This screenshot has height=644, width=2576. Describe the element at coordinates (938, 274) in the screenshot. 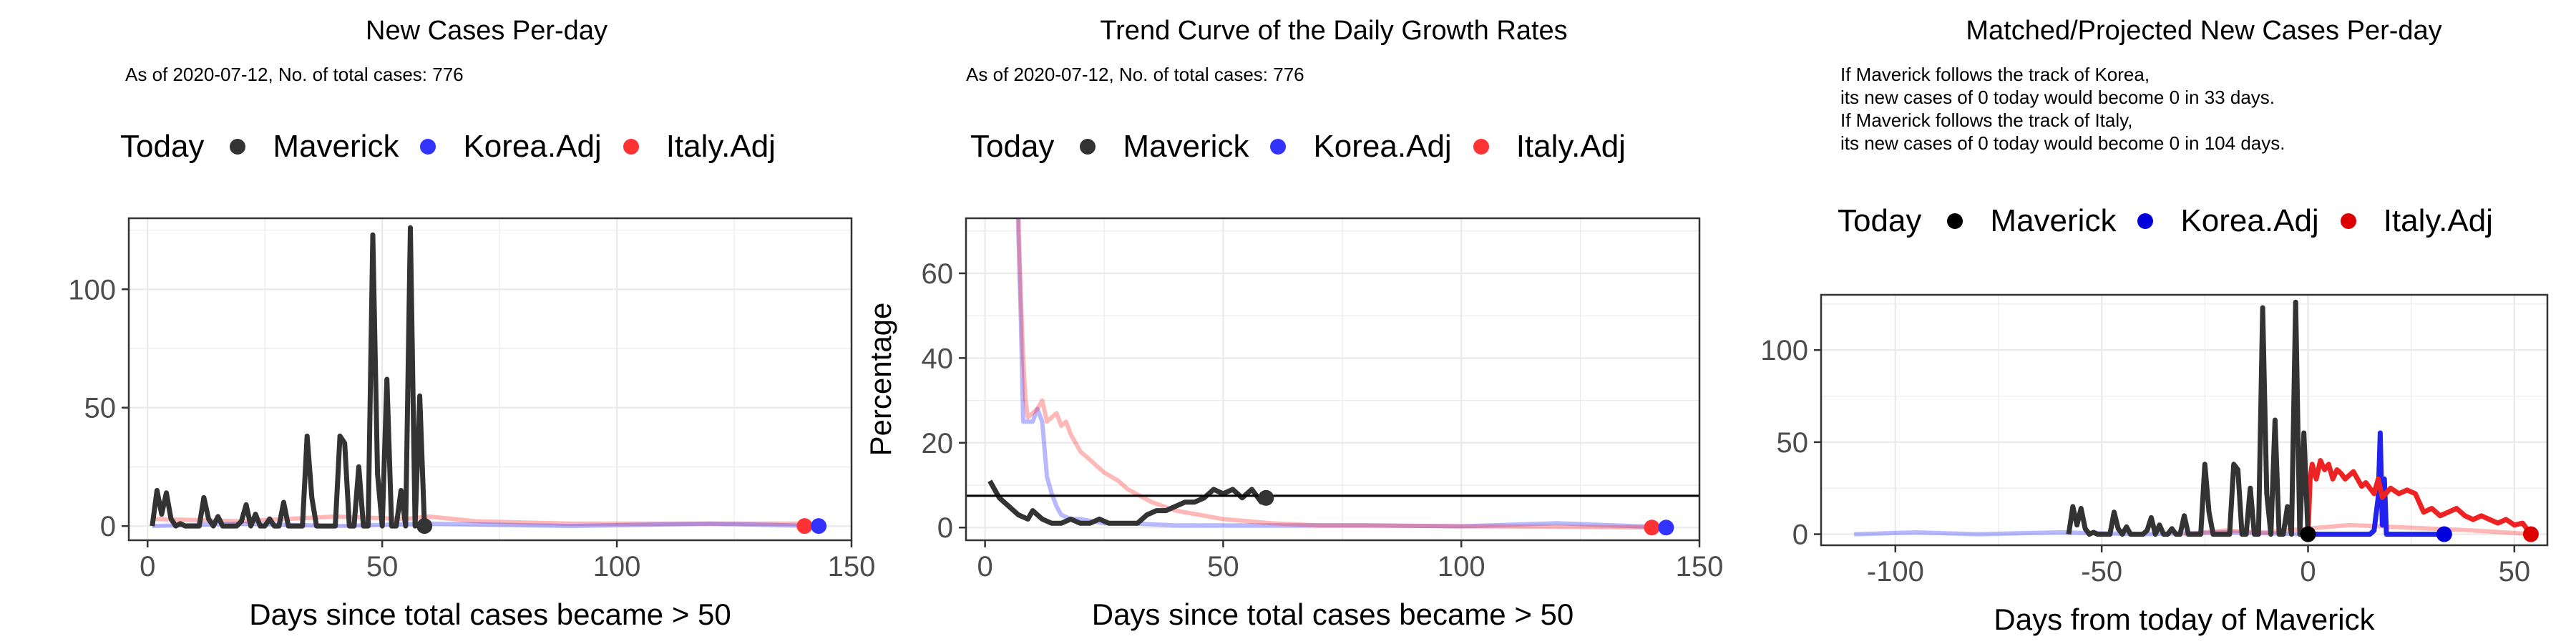

I see `y-tick-label: 60` at that location.